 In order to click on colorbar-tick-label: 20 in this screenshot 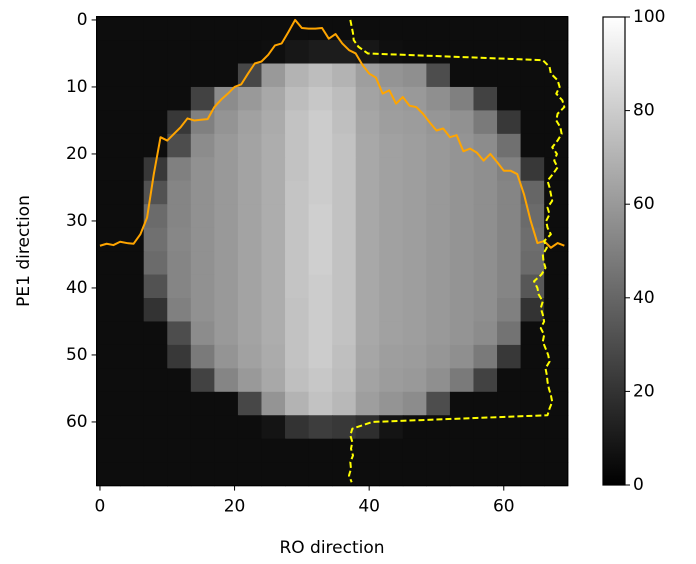, I will do `click(644, 391)`.